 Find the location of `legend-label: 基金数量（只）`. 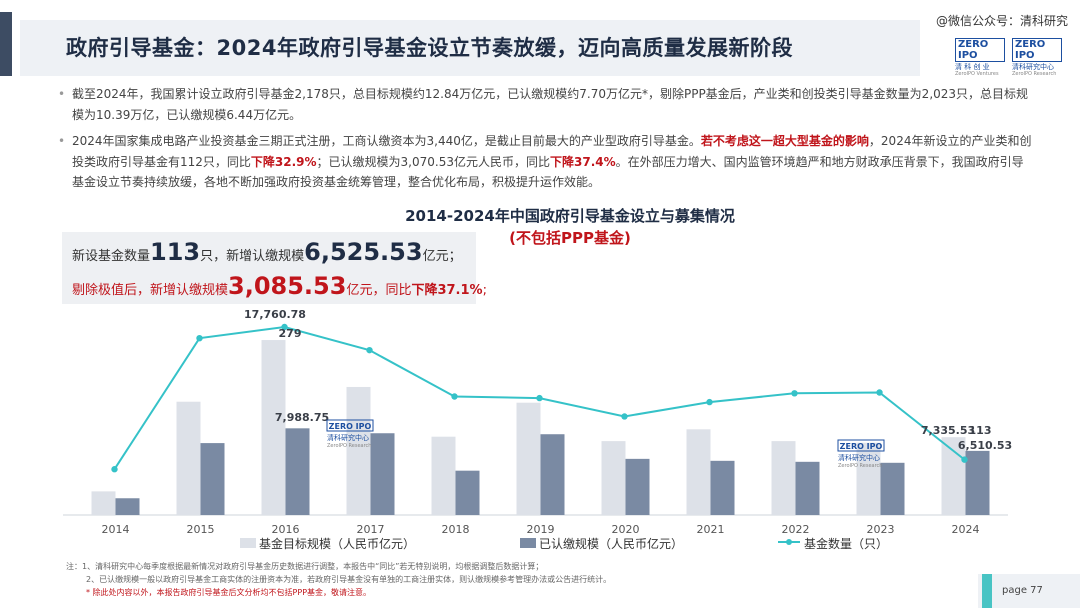

legend-label: 基金数量（只） is located at coordinates (846, 543).